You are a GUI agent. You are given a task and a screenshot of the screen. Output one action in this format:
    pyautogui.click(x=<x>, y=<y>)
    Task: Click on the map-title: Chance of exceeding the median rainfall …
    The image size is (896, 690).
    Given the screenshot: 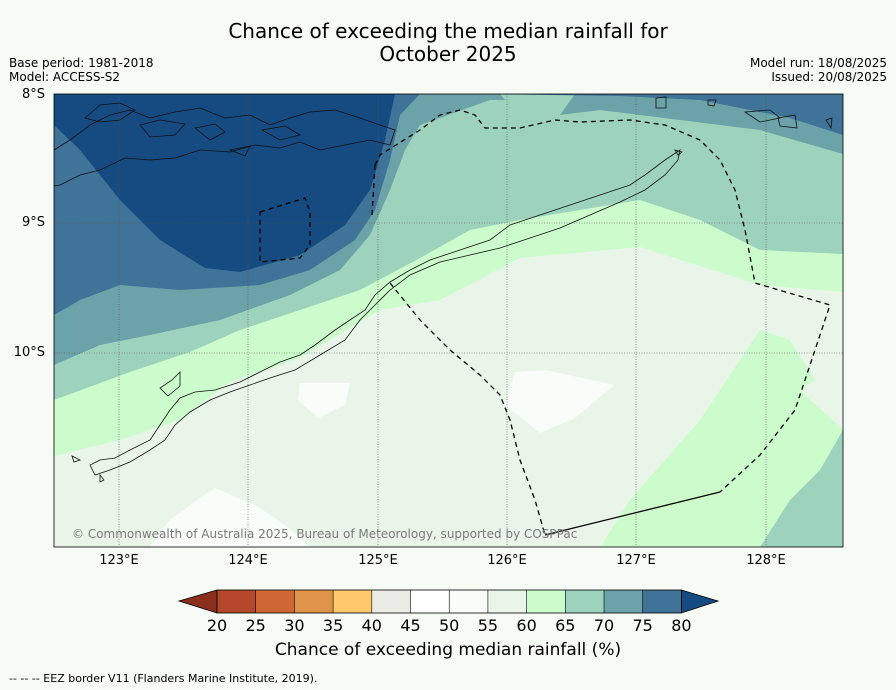 What is the action you would take?
    pyautogui.click(x=448, y=43)
    